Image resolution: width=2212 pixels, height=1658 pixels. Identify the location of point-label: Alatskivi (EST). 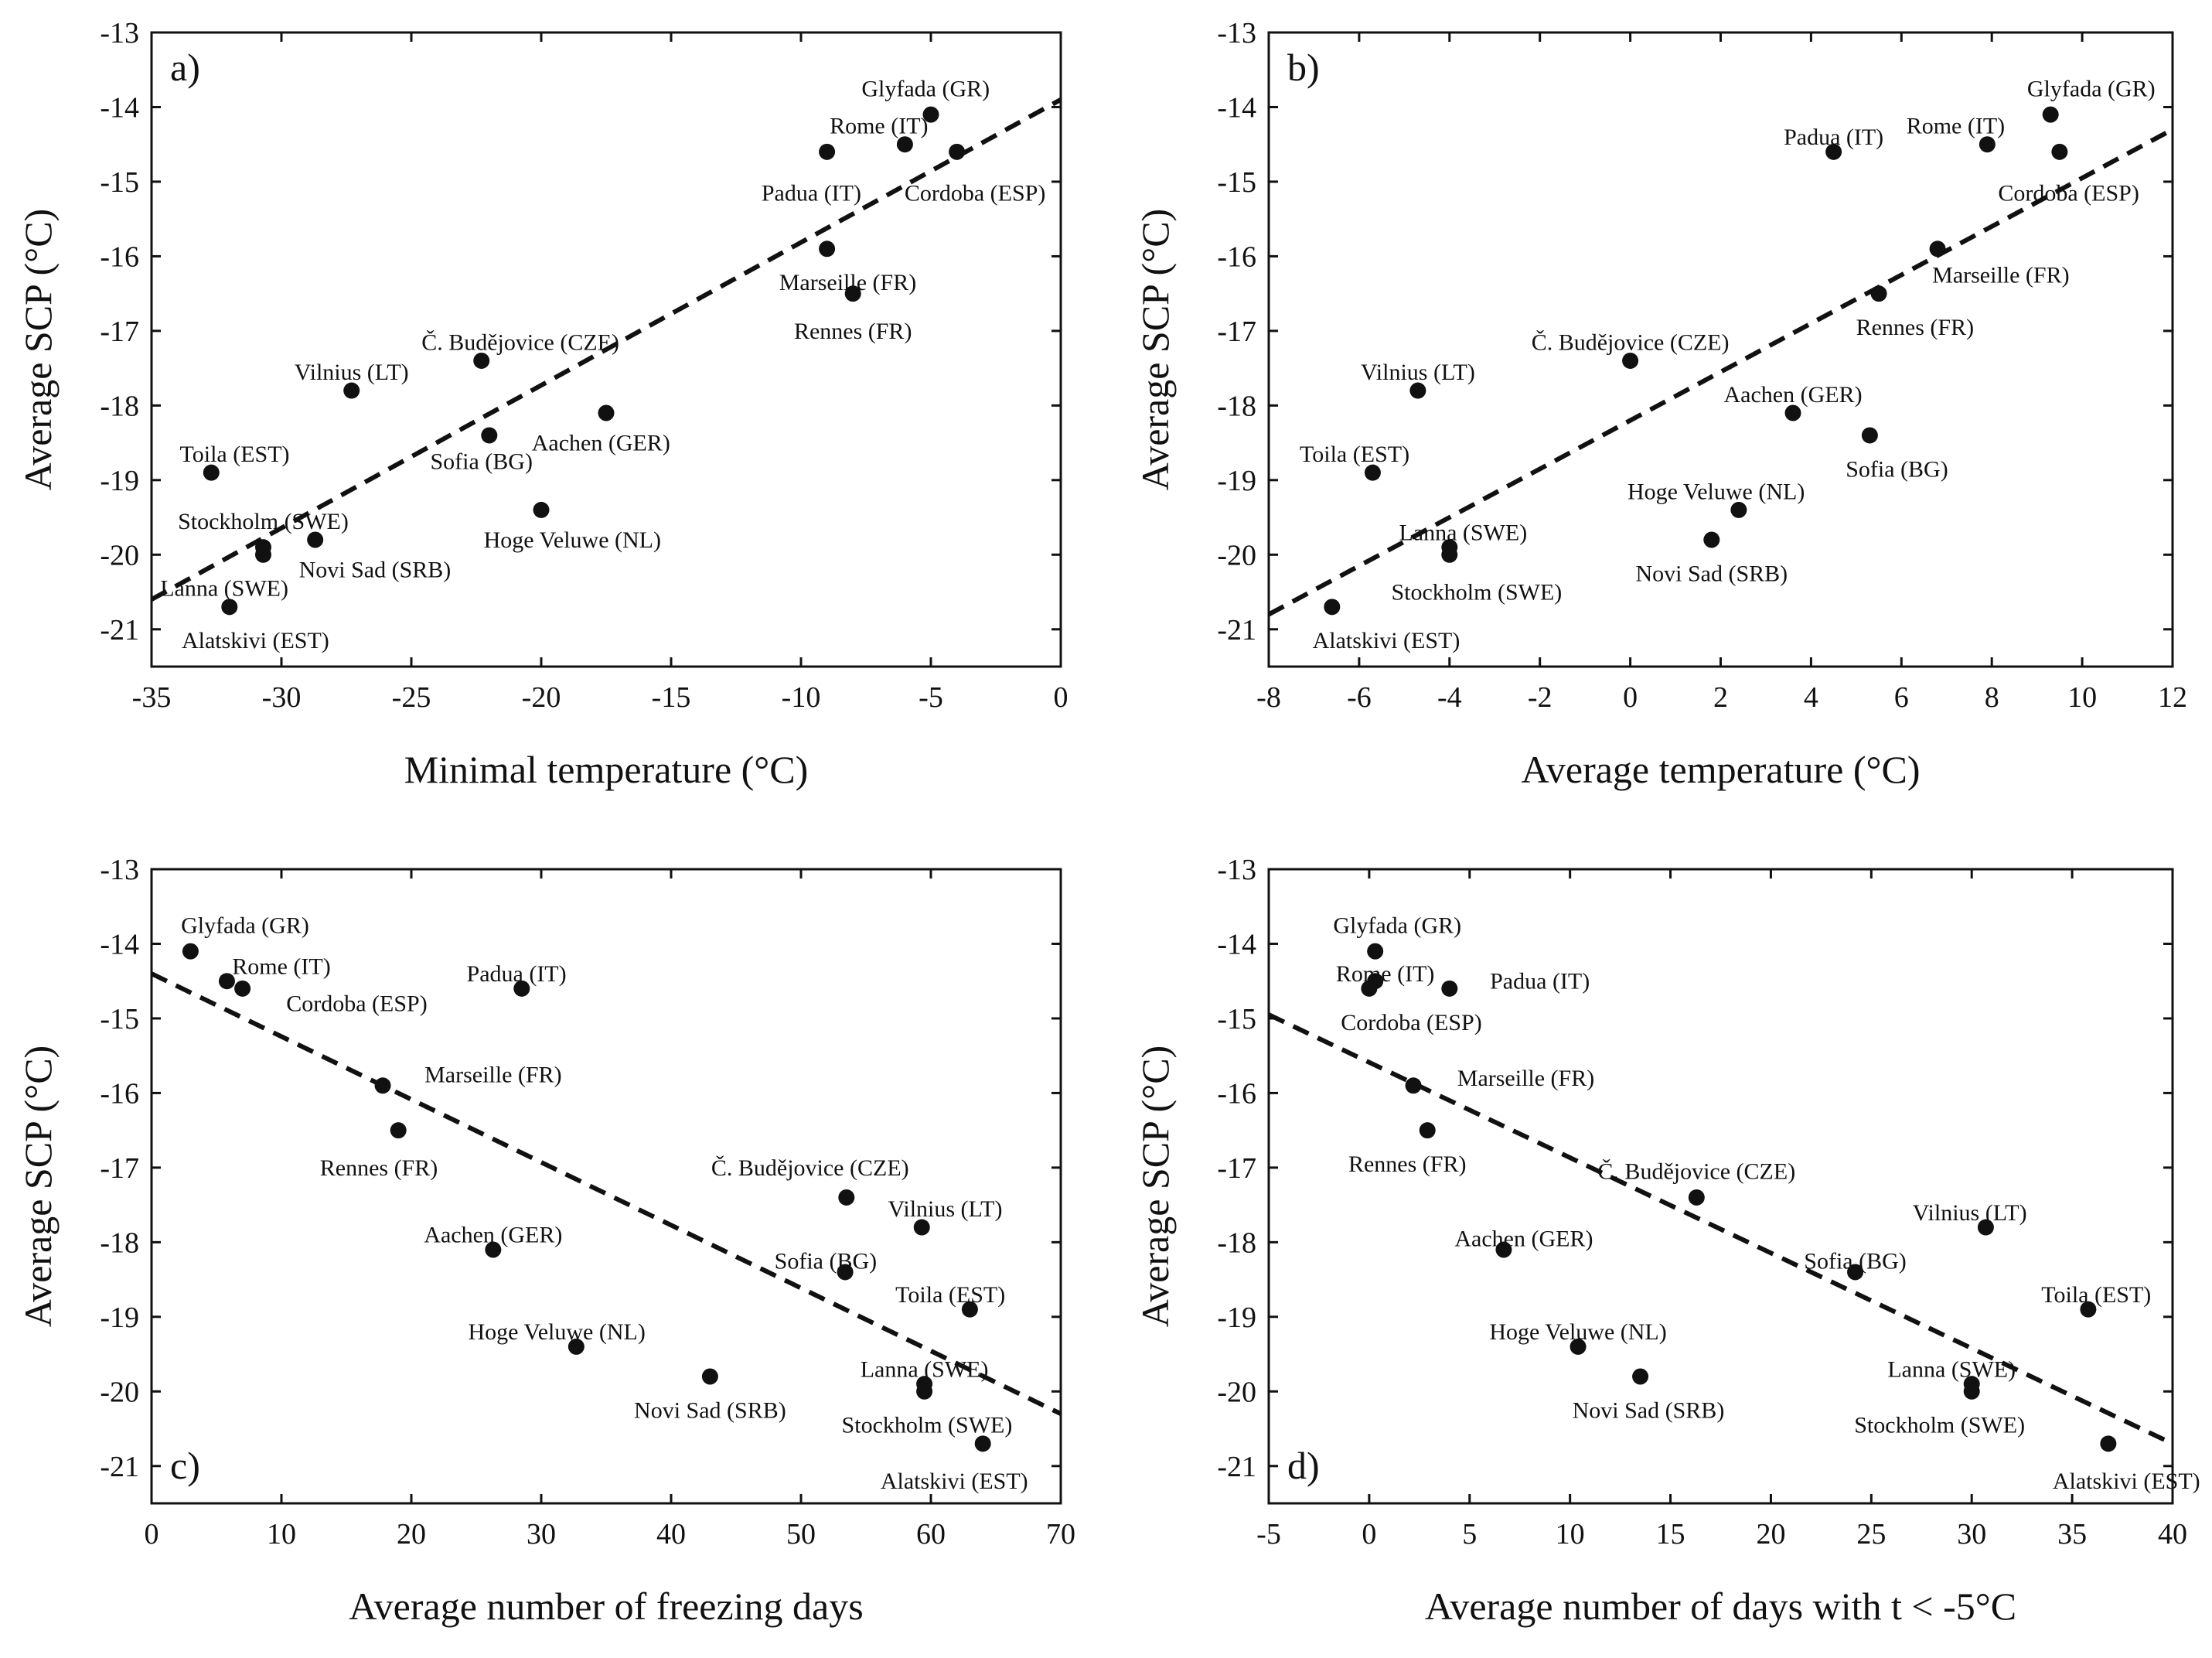
(1387, 640).